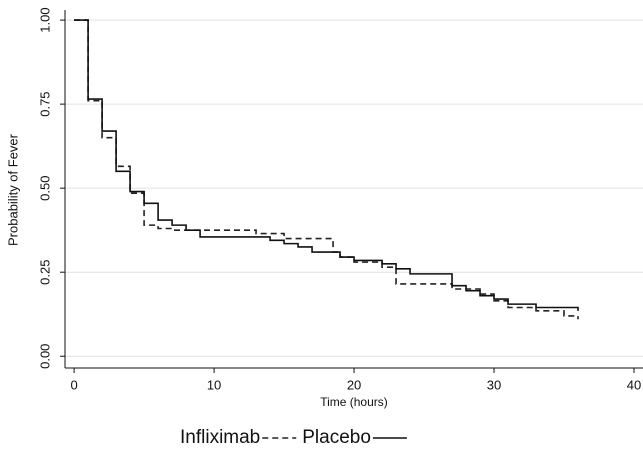 The image size is (643, 449). What do you see at coordinates (354, 402) in the screenshot?
I see `x-axis-title: Time (hours)` at bounding box center [354, 402].